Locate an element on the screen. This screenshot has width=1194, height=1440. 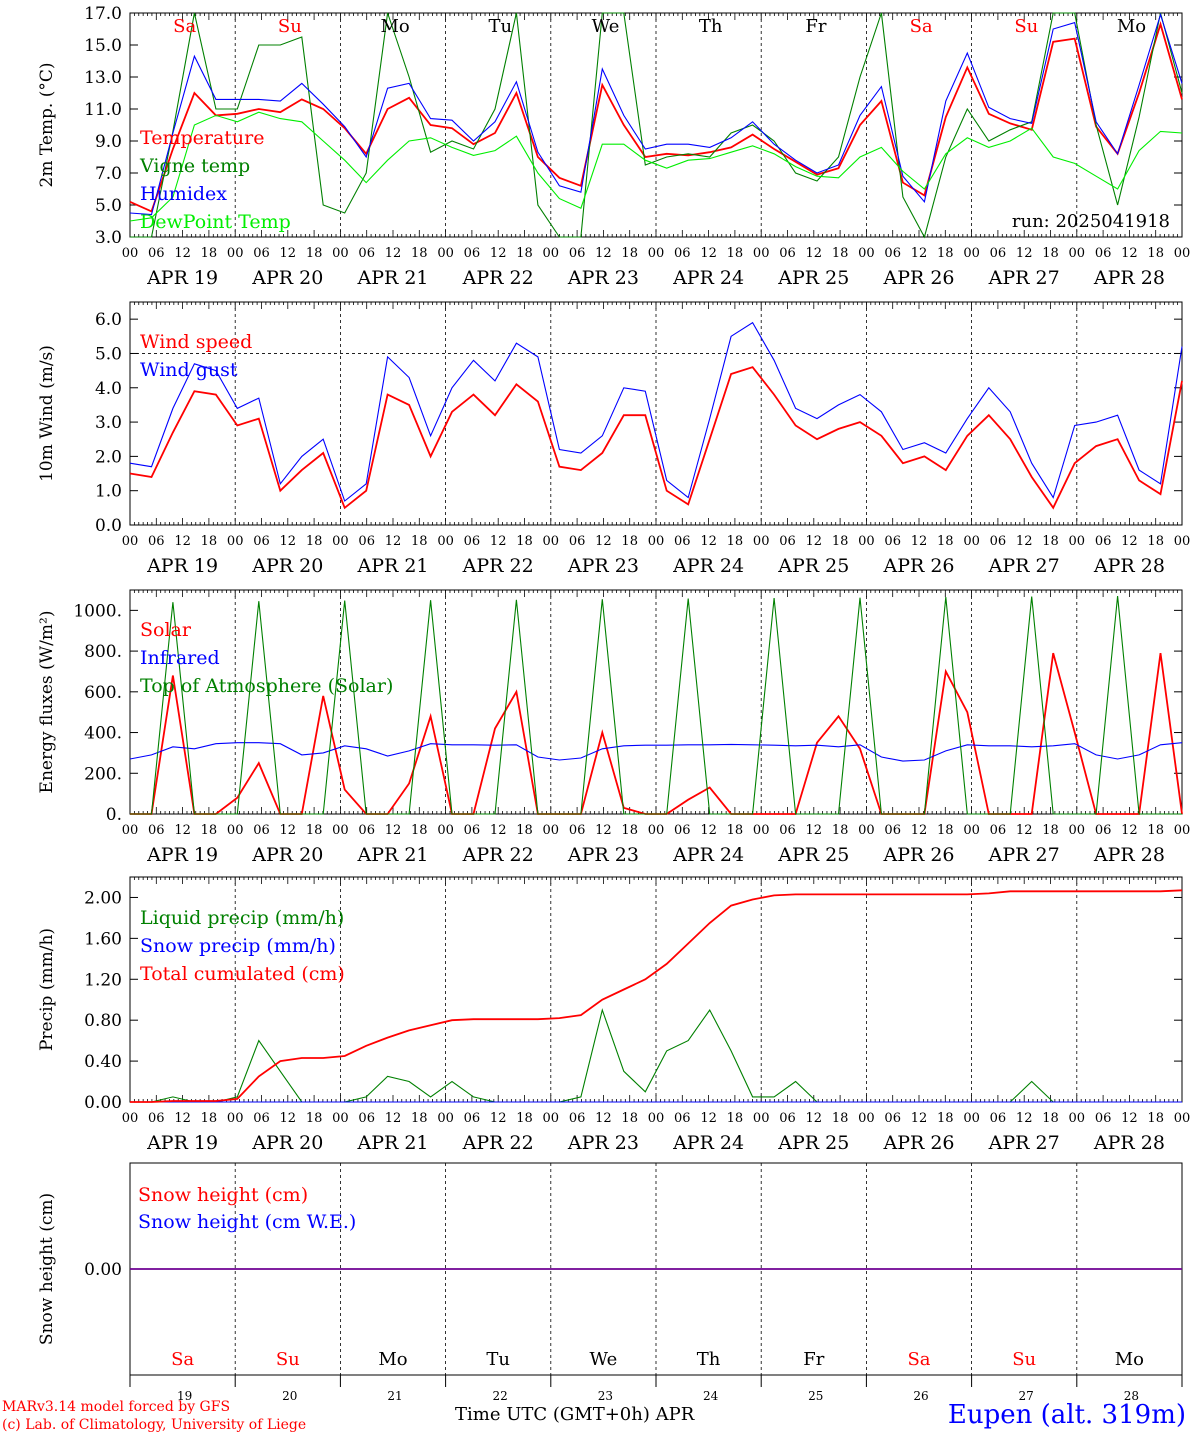
y-tick-label: 2.00 is located at coordinates (103, 898).